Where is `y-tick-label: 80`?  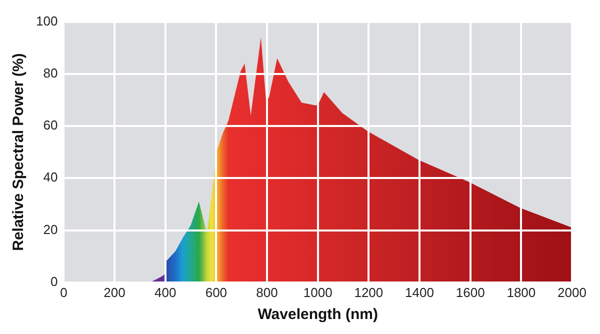
y-tick-label: 80 is located at coordinates (50, 73).